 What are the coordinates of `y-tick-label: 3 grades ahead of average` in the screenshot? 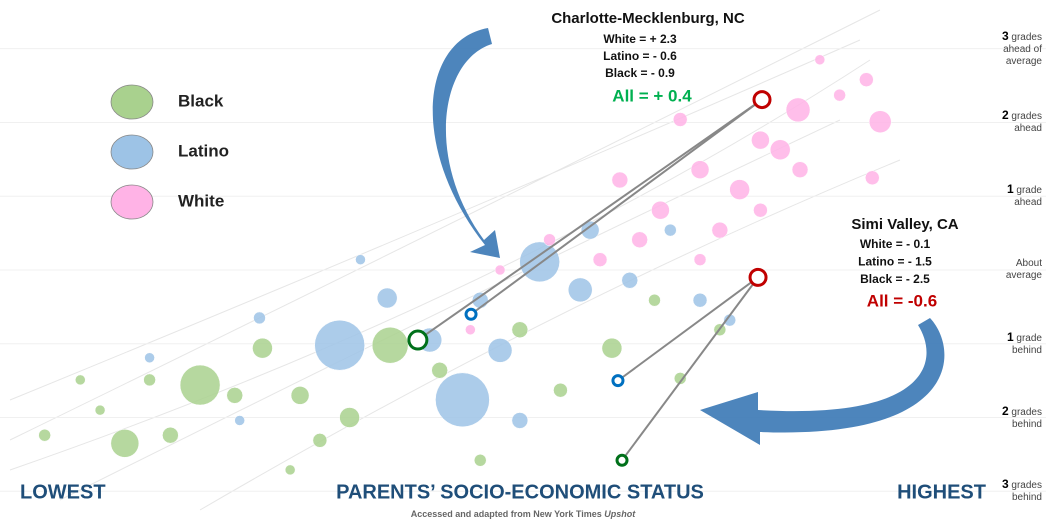 It's located at (1021, 47).